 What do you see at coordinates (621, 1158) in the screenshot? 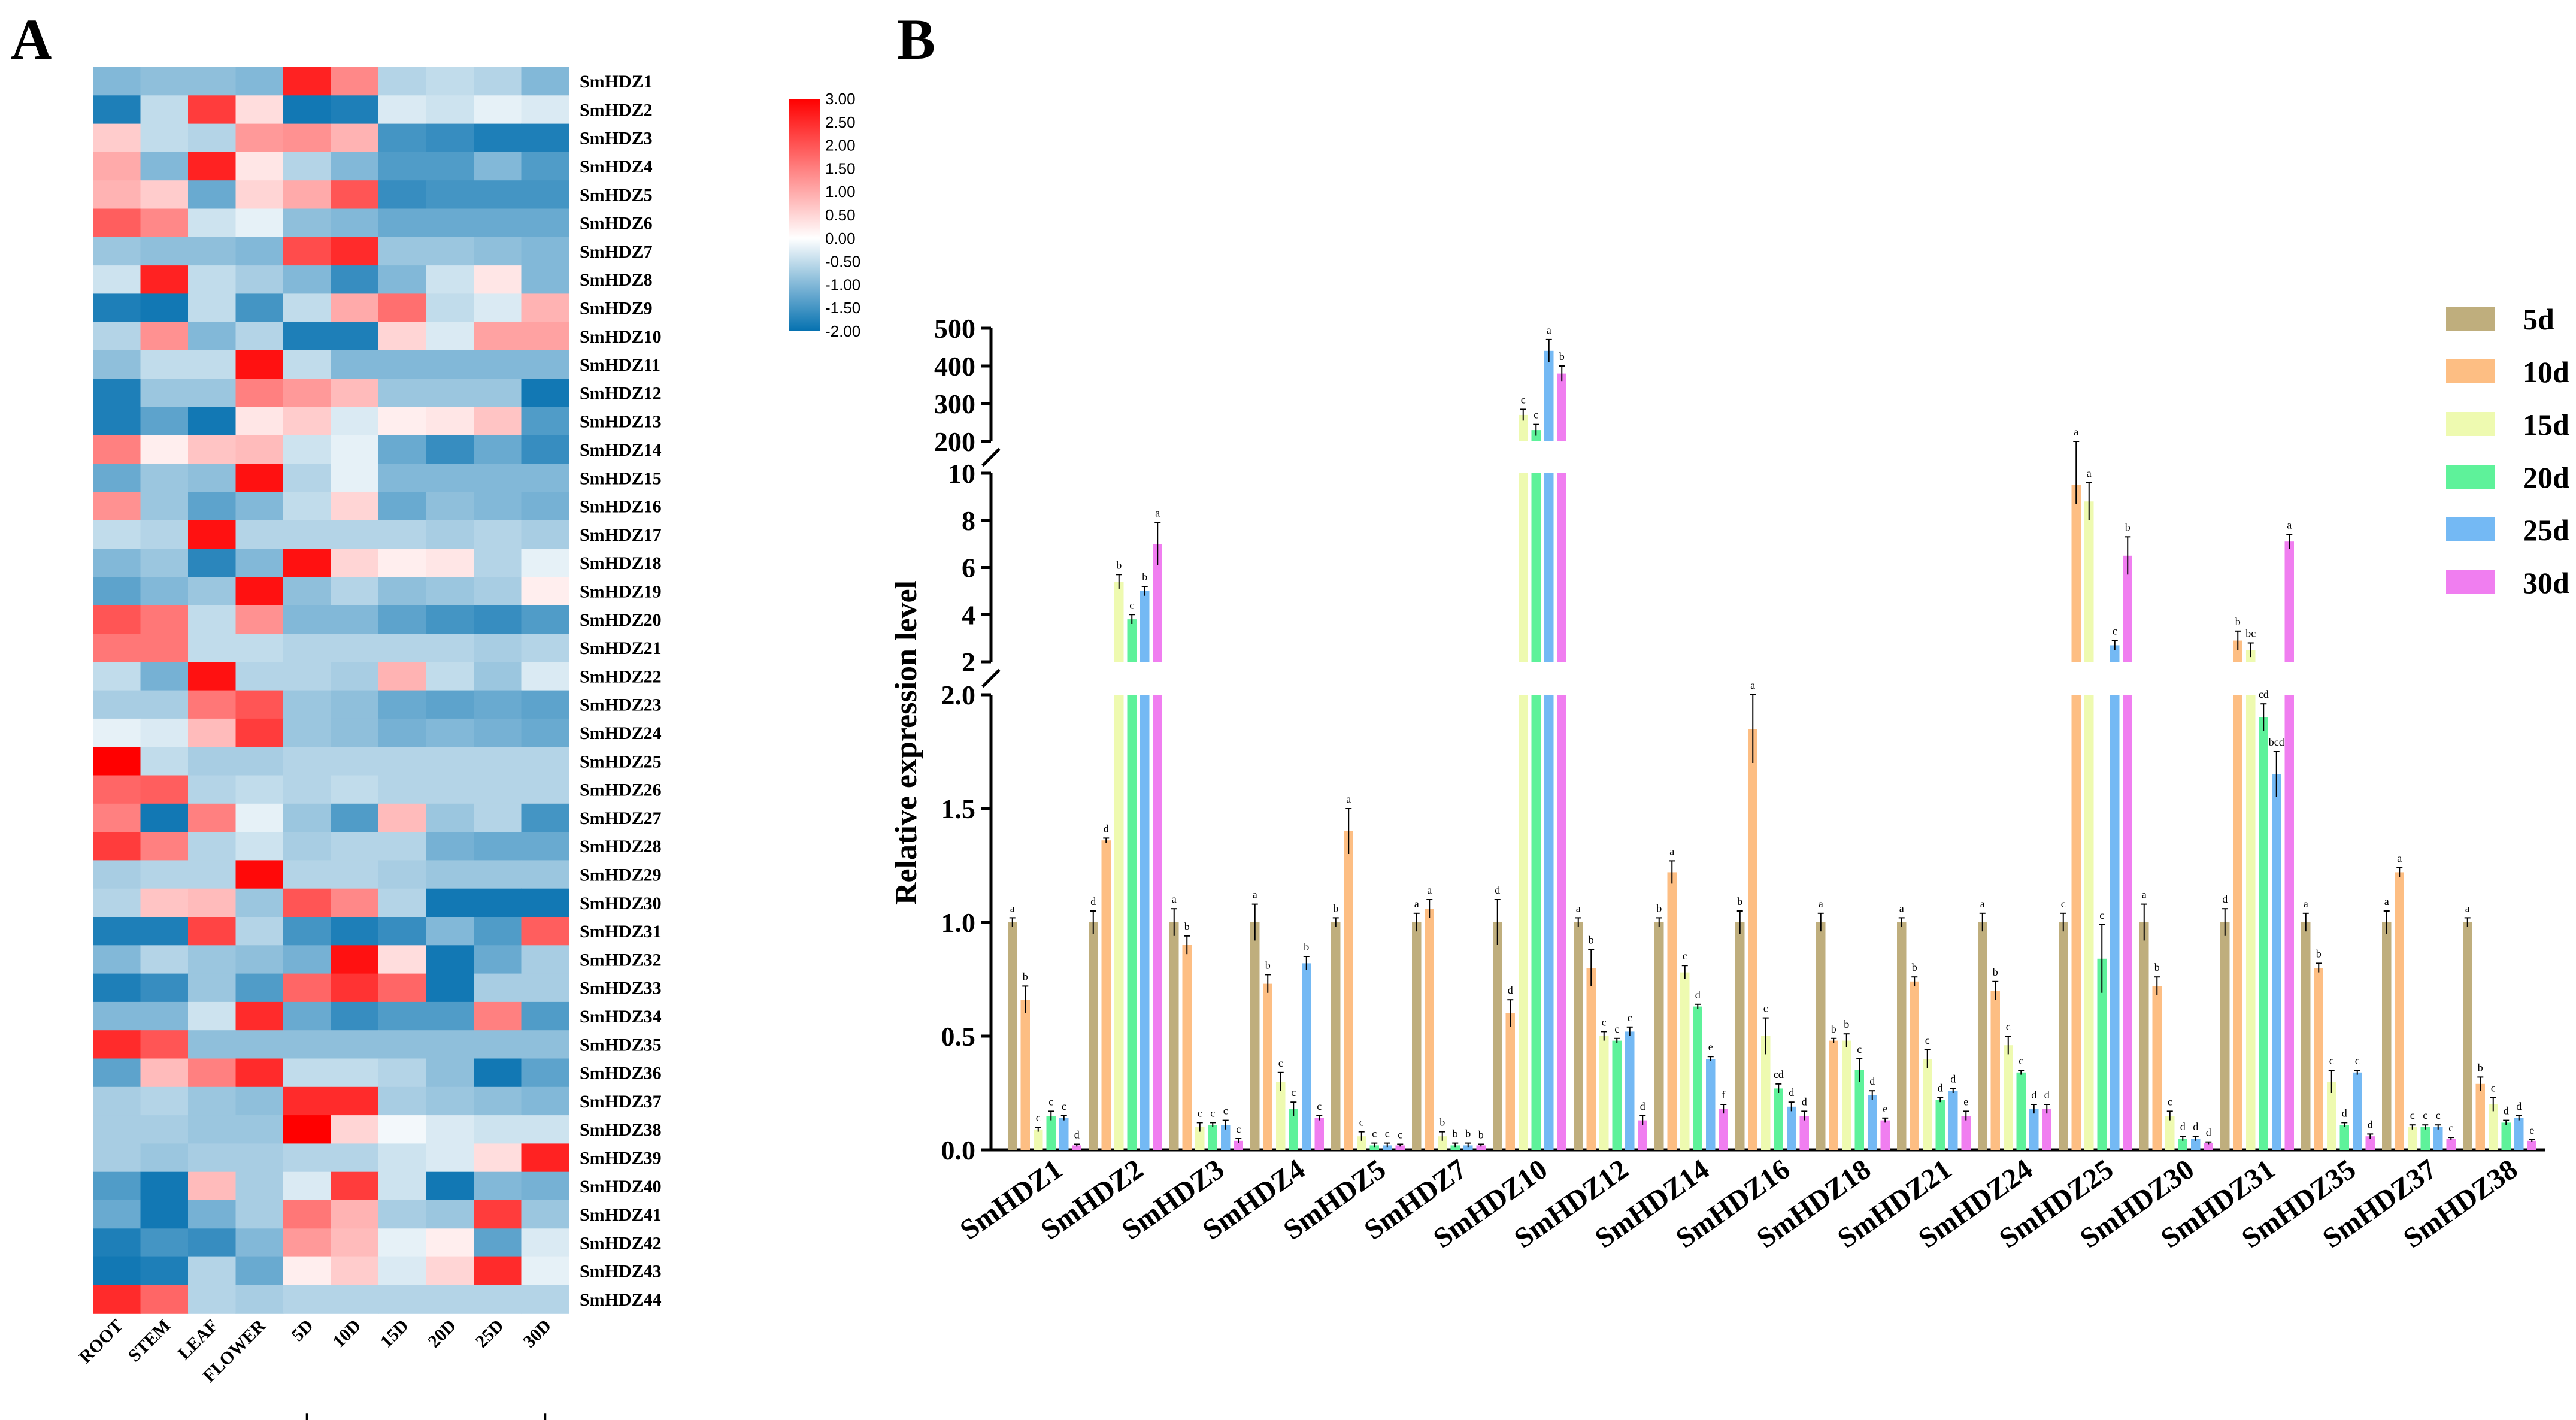
I see `heatmap-row-label: SmHDZ39` at bounding box center [621, 1158].